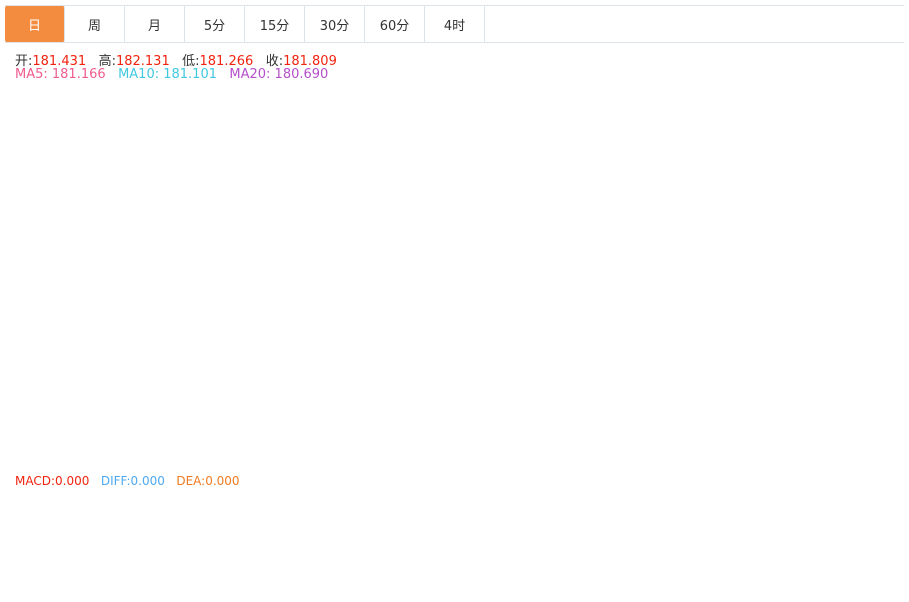 The width and height of the screenshot is (909, 602). I want to click on macd-tick-label: -0.694, so click(861, 559).